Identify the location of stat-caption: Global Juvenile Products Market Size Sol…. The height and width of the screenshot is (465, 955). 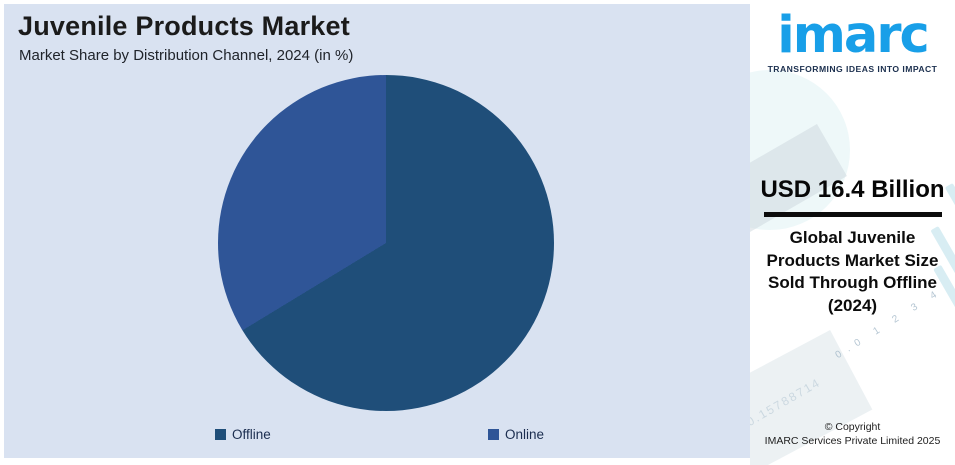
(852, 271).